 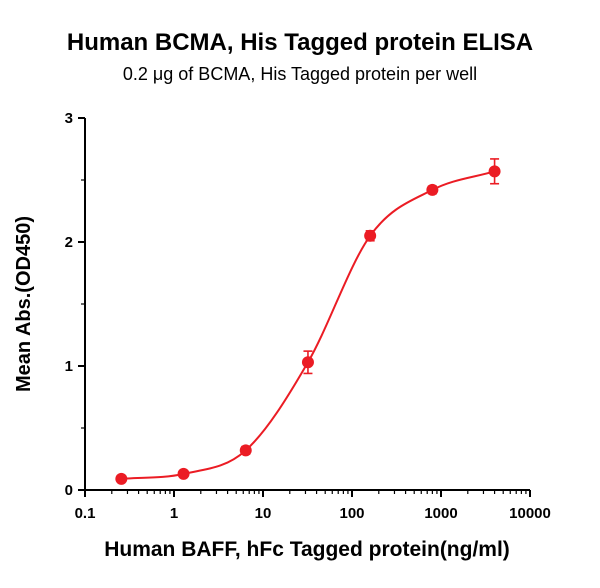 I want to click on x-tick-label: 10, so click(x=263, y=513).